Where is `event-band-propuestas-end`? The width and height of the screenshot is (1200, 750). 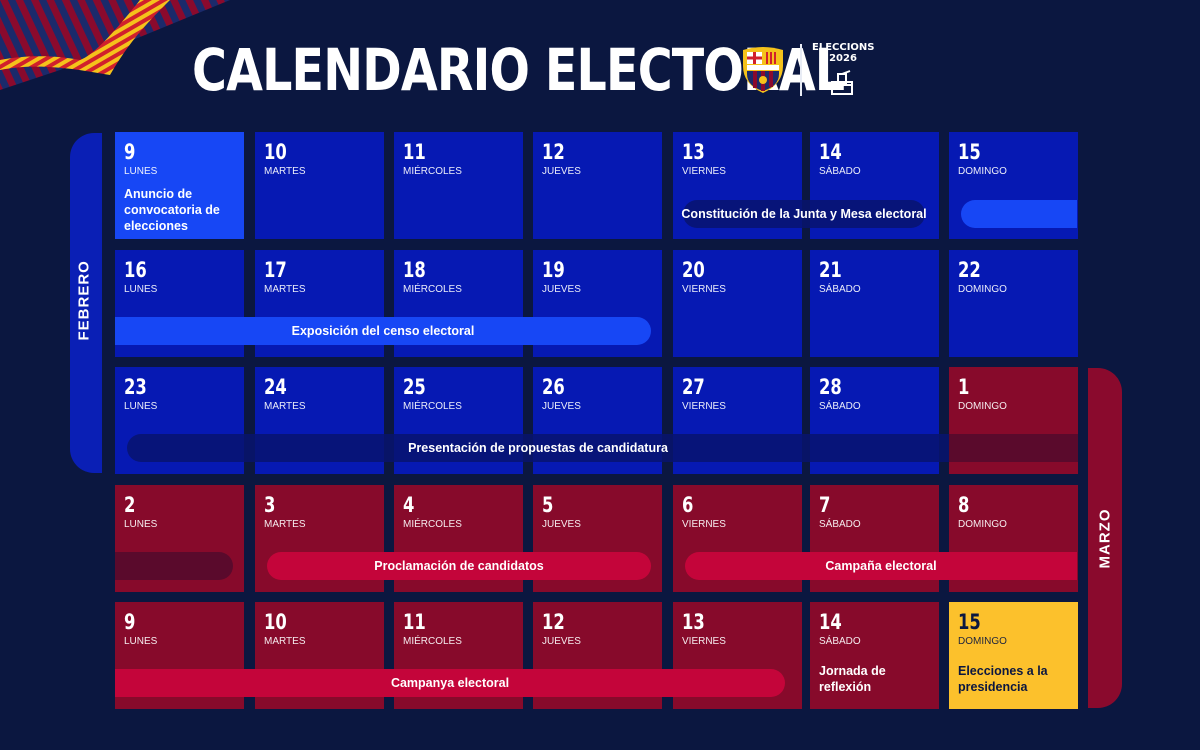
event-band-propuestas-end is located at coordinates (174, 566).